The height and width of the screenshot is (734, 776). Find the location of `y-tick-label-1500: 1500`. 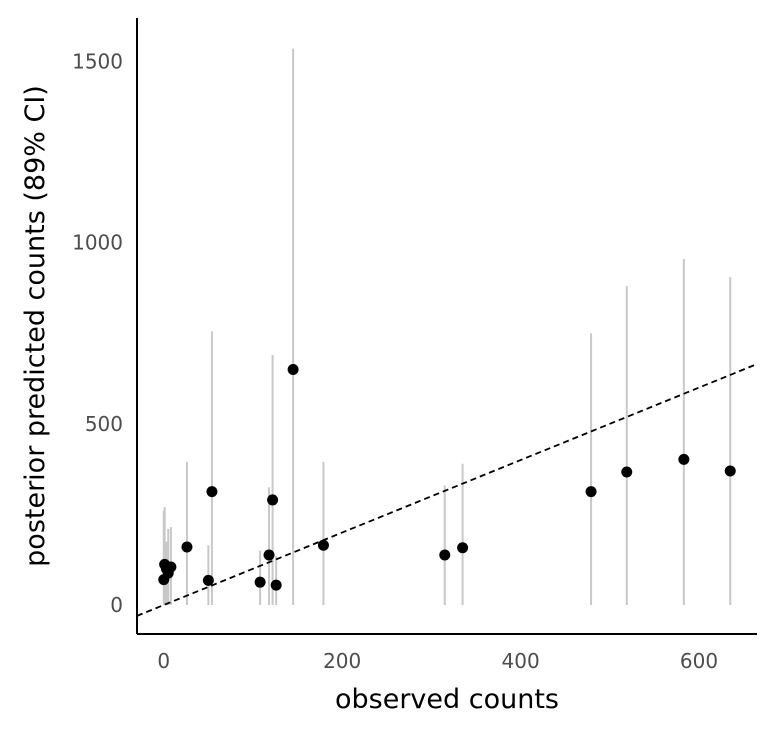

y-tick-label-1500: 1500 is located at coordinates (97, 61).